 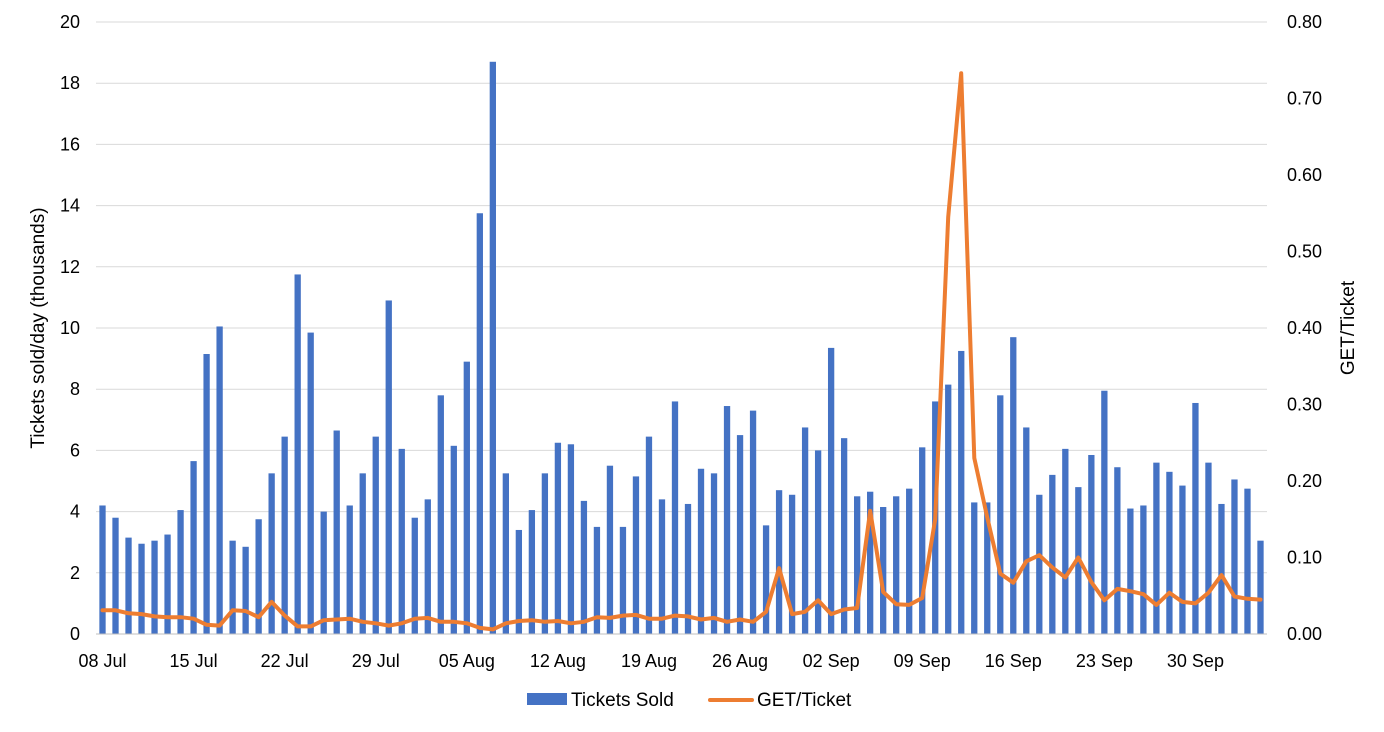 What do you see at coordinates (1304, 99) in the screenshot?
I see `right-tick-label: 0.70` at bounding box center [1304, 99].